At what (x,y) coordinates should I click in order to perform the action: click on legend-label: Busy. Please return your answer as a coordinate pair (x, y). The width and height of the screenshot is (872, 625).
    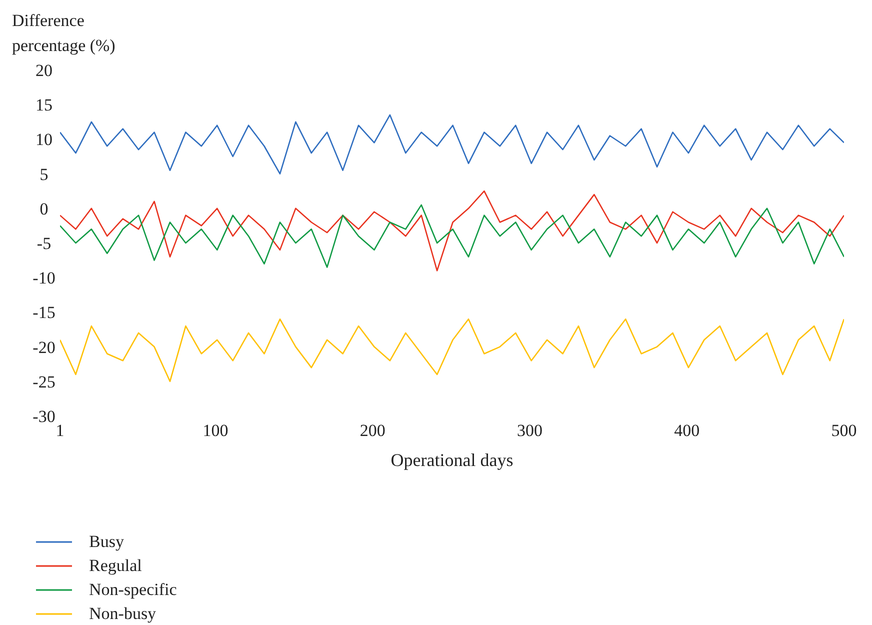
    Looking at the image, I should click on (106, 542).